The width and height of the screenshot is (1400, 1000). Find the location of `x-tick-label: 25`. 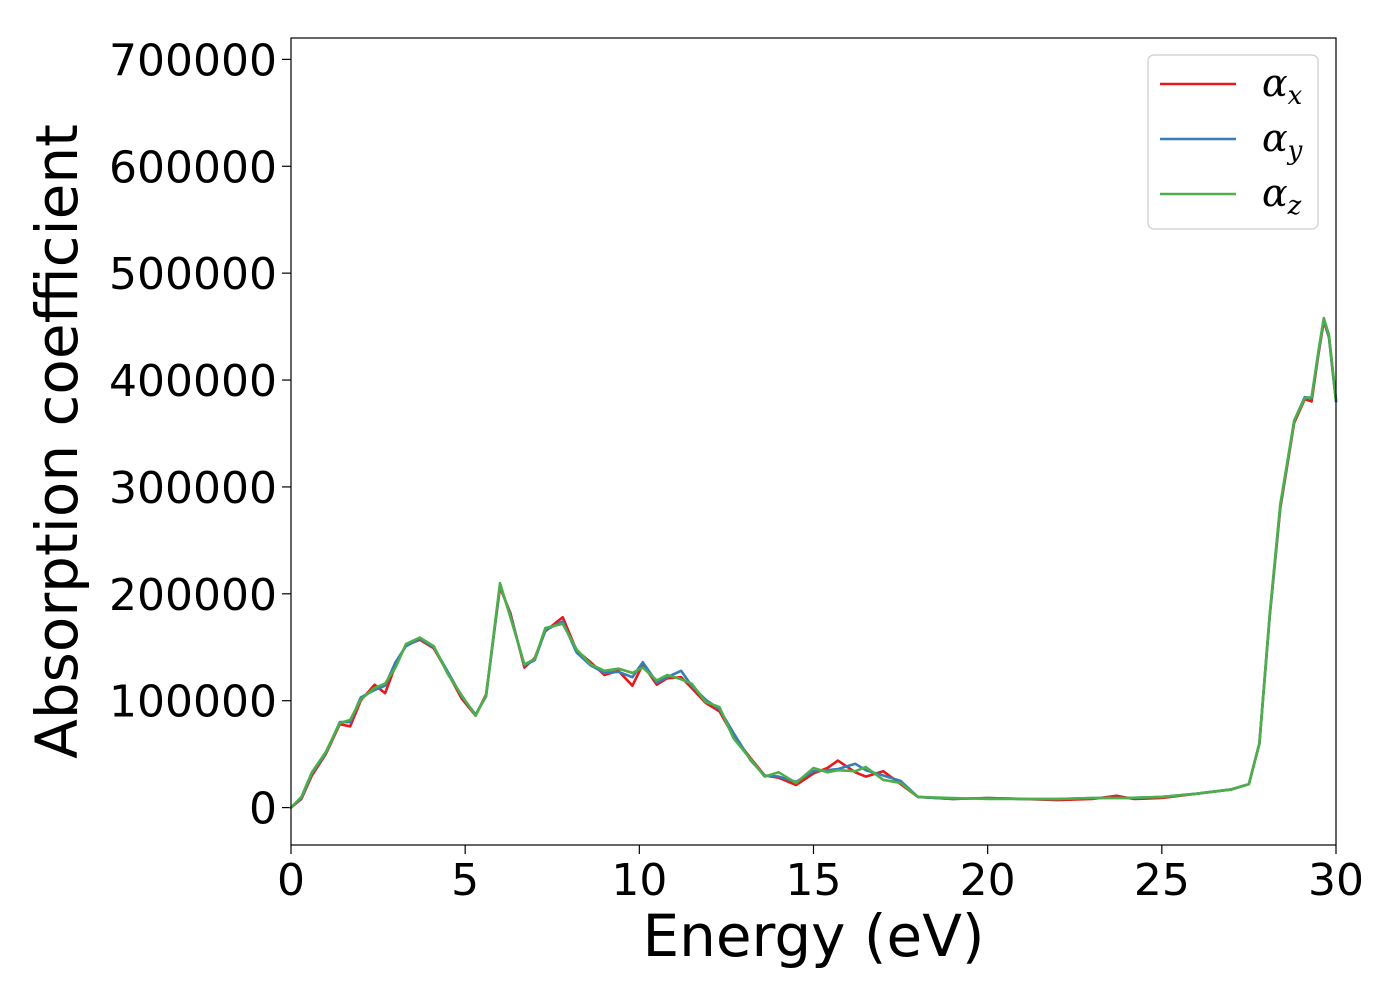

x-tick-label: 25 is located at coordinates (1162, 880).